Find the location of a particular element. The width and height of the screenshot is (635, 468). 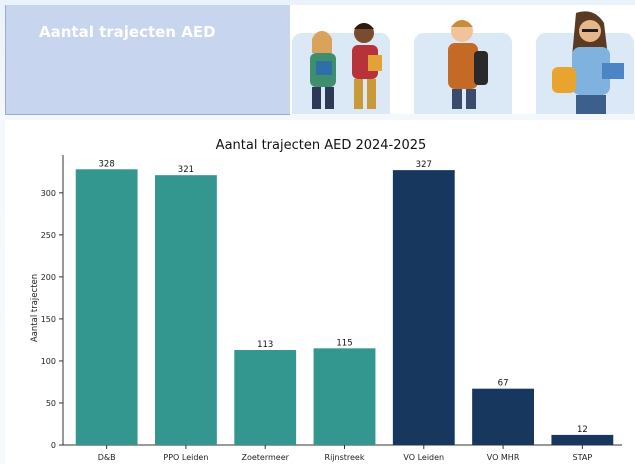

bar-value-label: 115 is located at coordinates (344, 343).